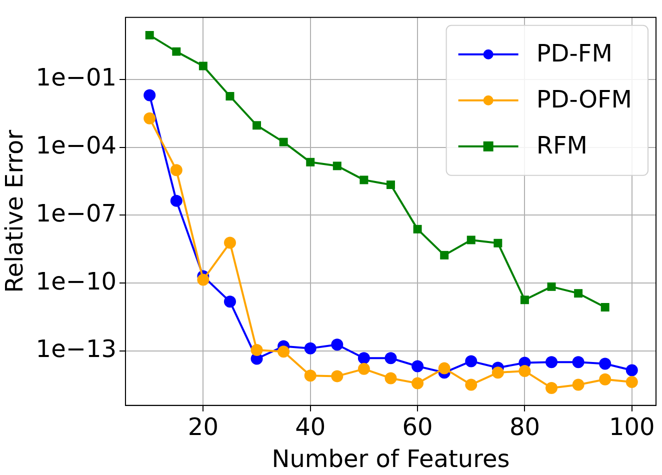  I want to click on y-tick-label: 1e−13, so click(76, 349).